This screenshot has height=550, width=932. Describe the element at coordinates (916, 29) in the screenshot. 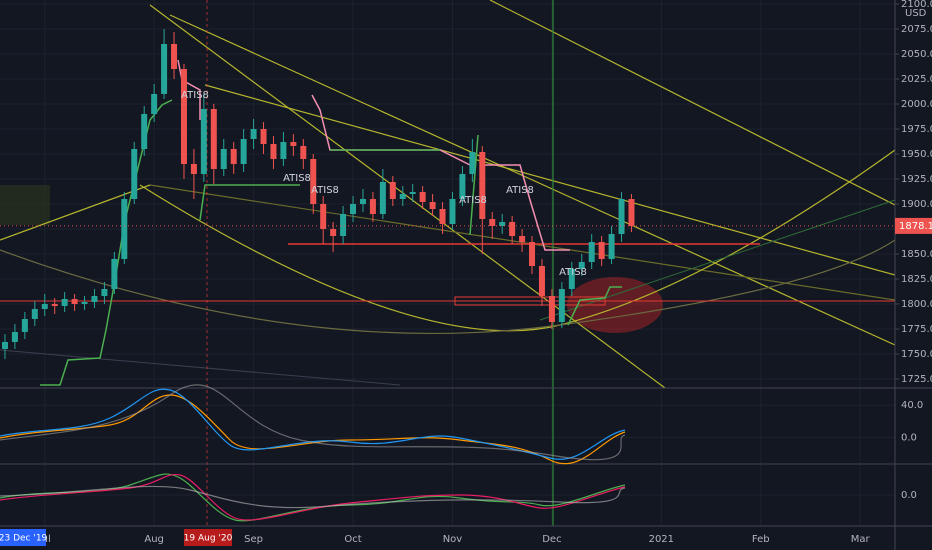

I see `y-tick-label: 2075.0` at that location.